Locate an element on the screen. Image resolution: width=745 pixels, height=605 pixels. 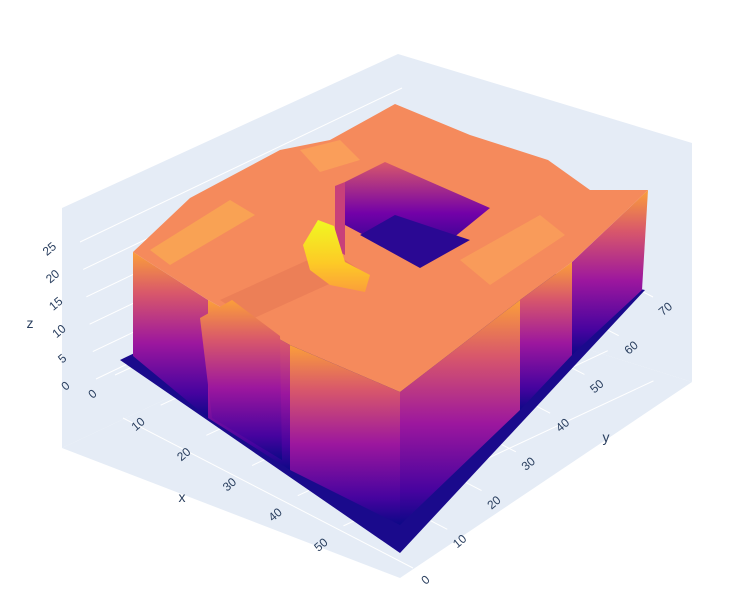
surface-notch-wall is located at coordinates (241, 380).